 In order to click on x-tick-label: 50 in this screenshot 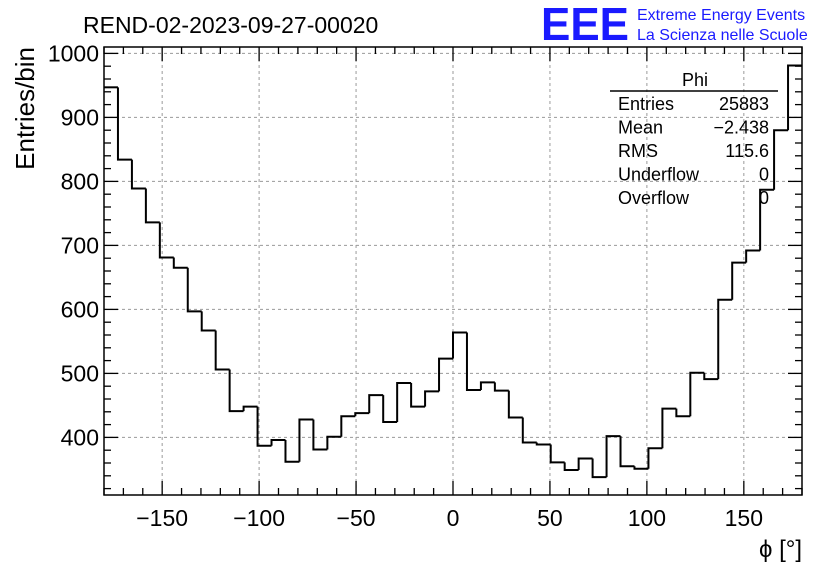, I will do `click(550, 518)`.